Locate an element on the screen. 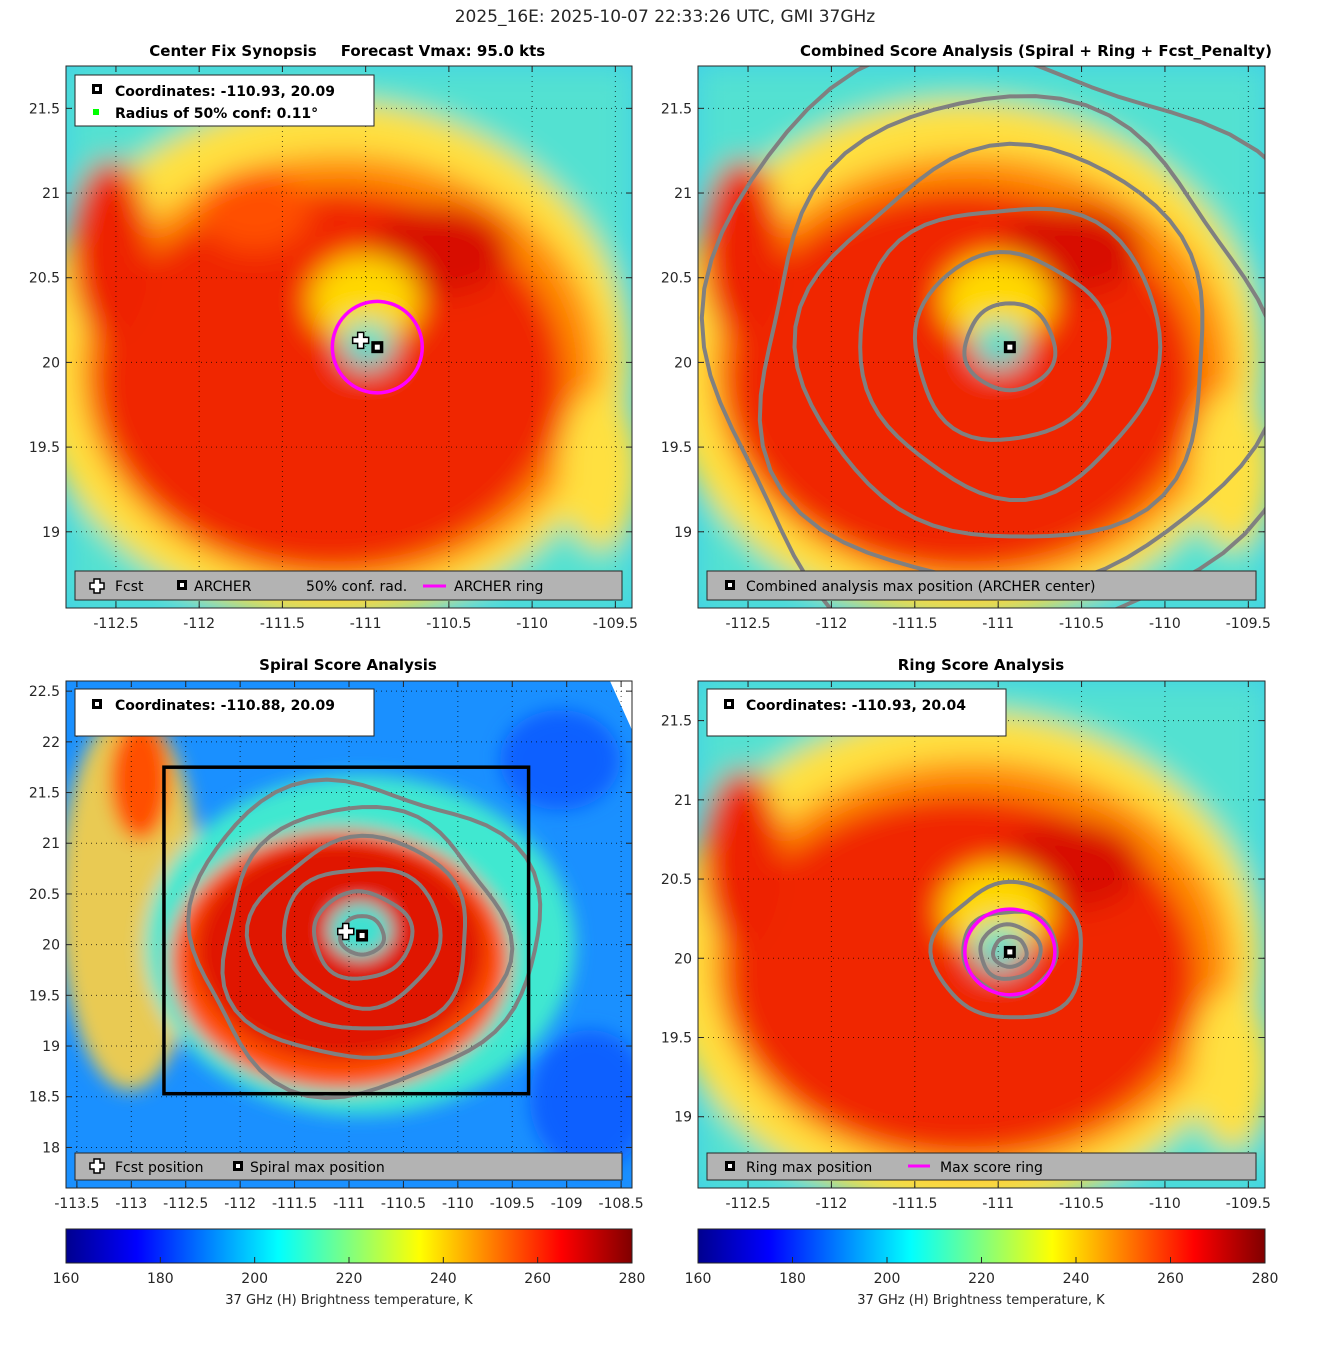 This screenshot has width=1317, height=1354. x-tick-label: -113 is located at coordinates (131, 1204).